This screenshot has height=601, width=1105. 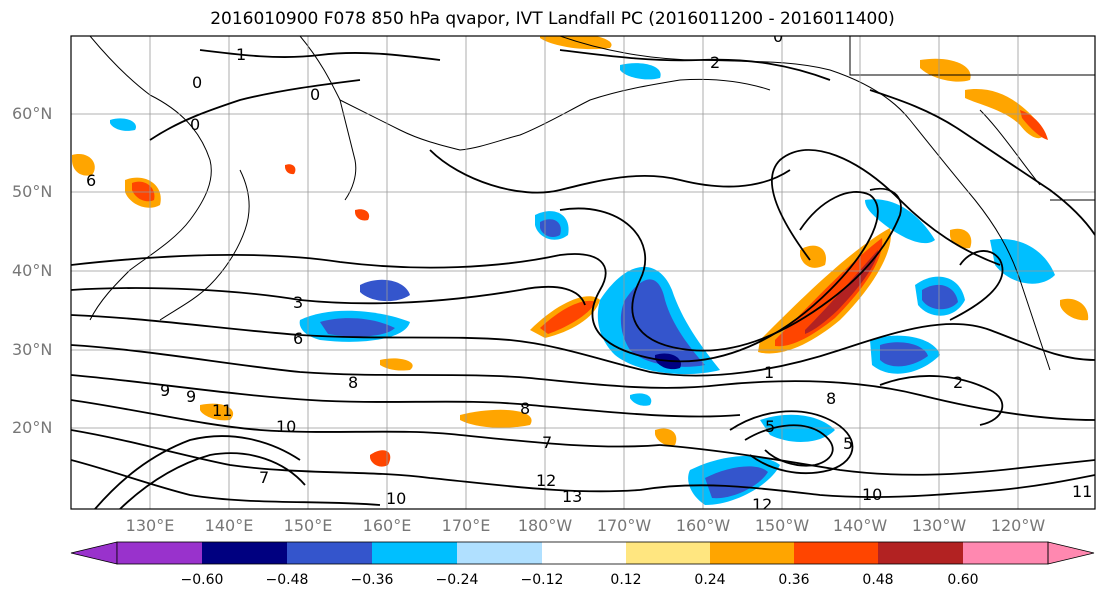 I want to click on colorbar-tick: −0.60, so click(x=202, y=580).